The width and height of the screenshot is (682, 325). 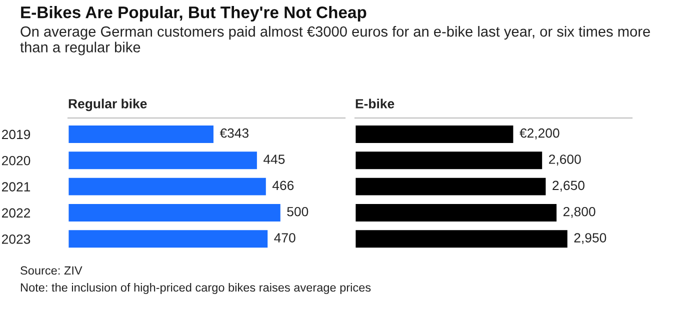 I want to click on source-note: Source: ZIV, so click(x=51, y=270).